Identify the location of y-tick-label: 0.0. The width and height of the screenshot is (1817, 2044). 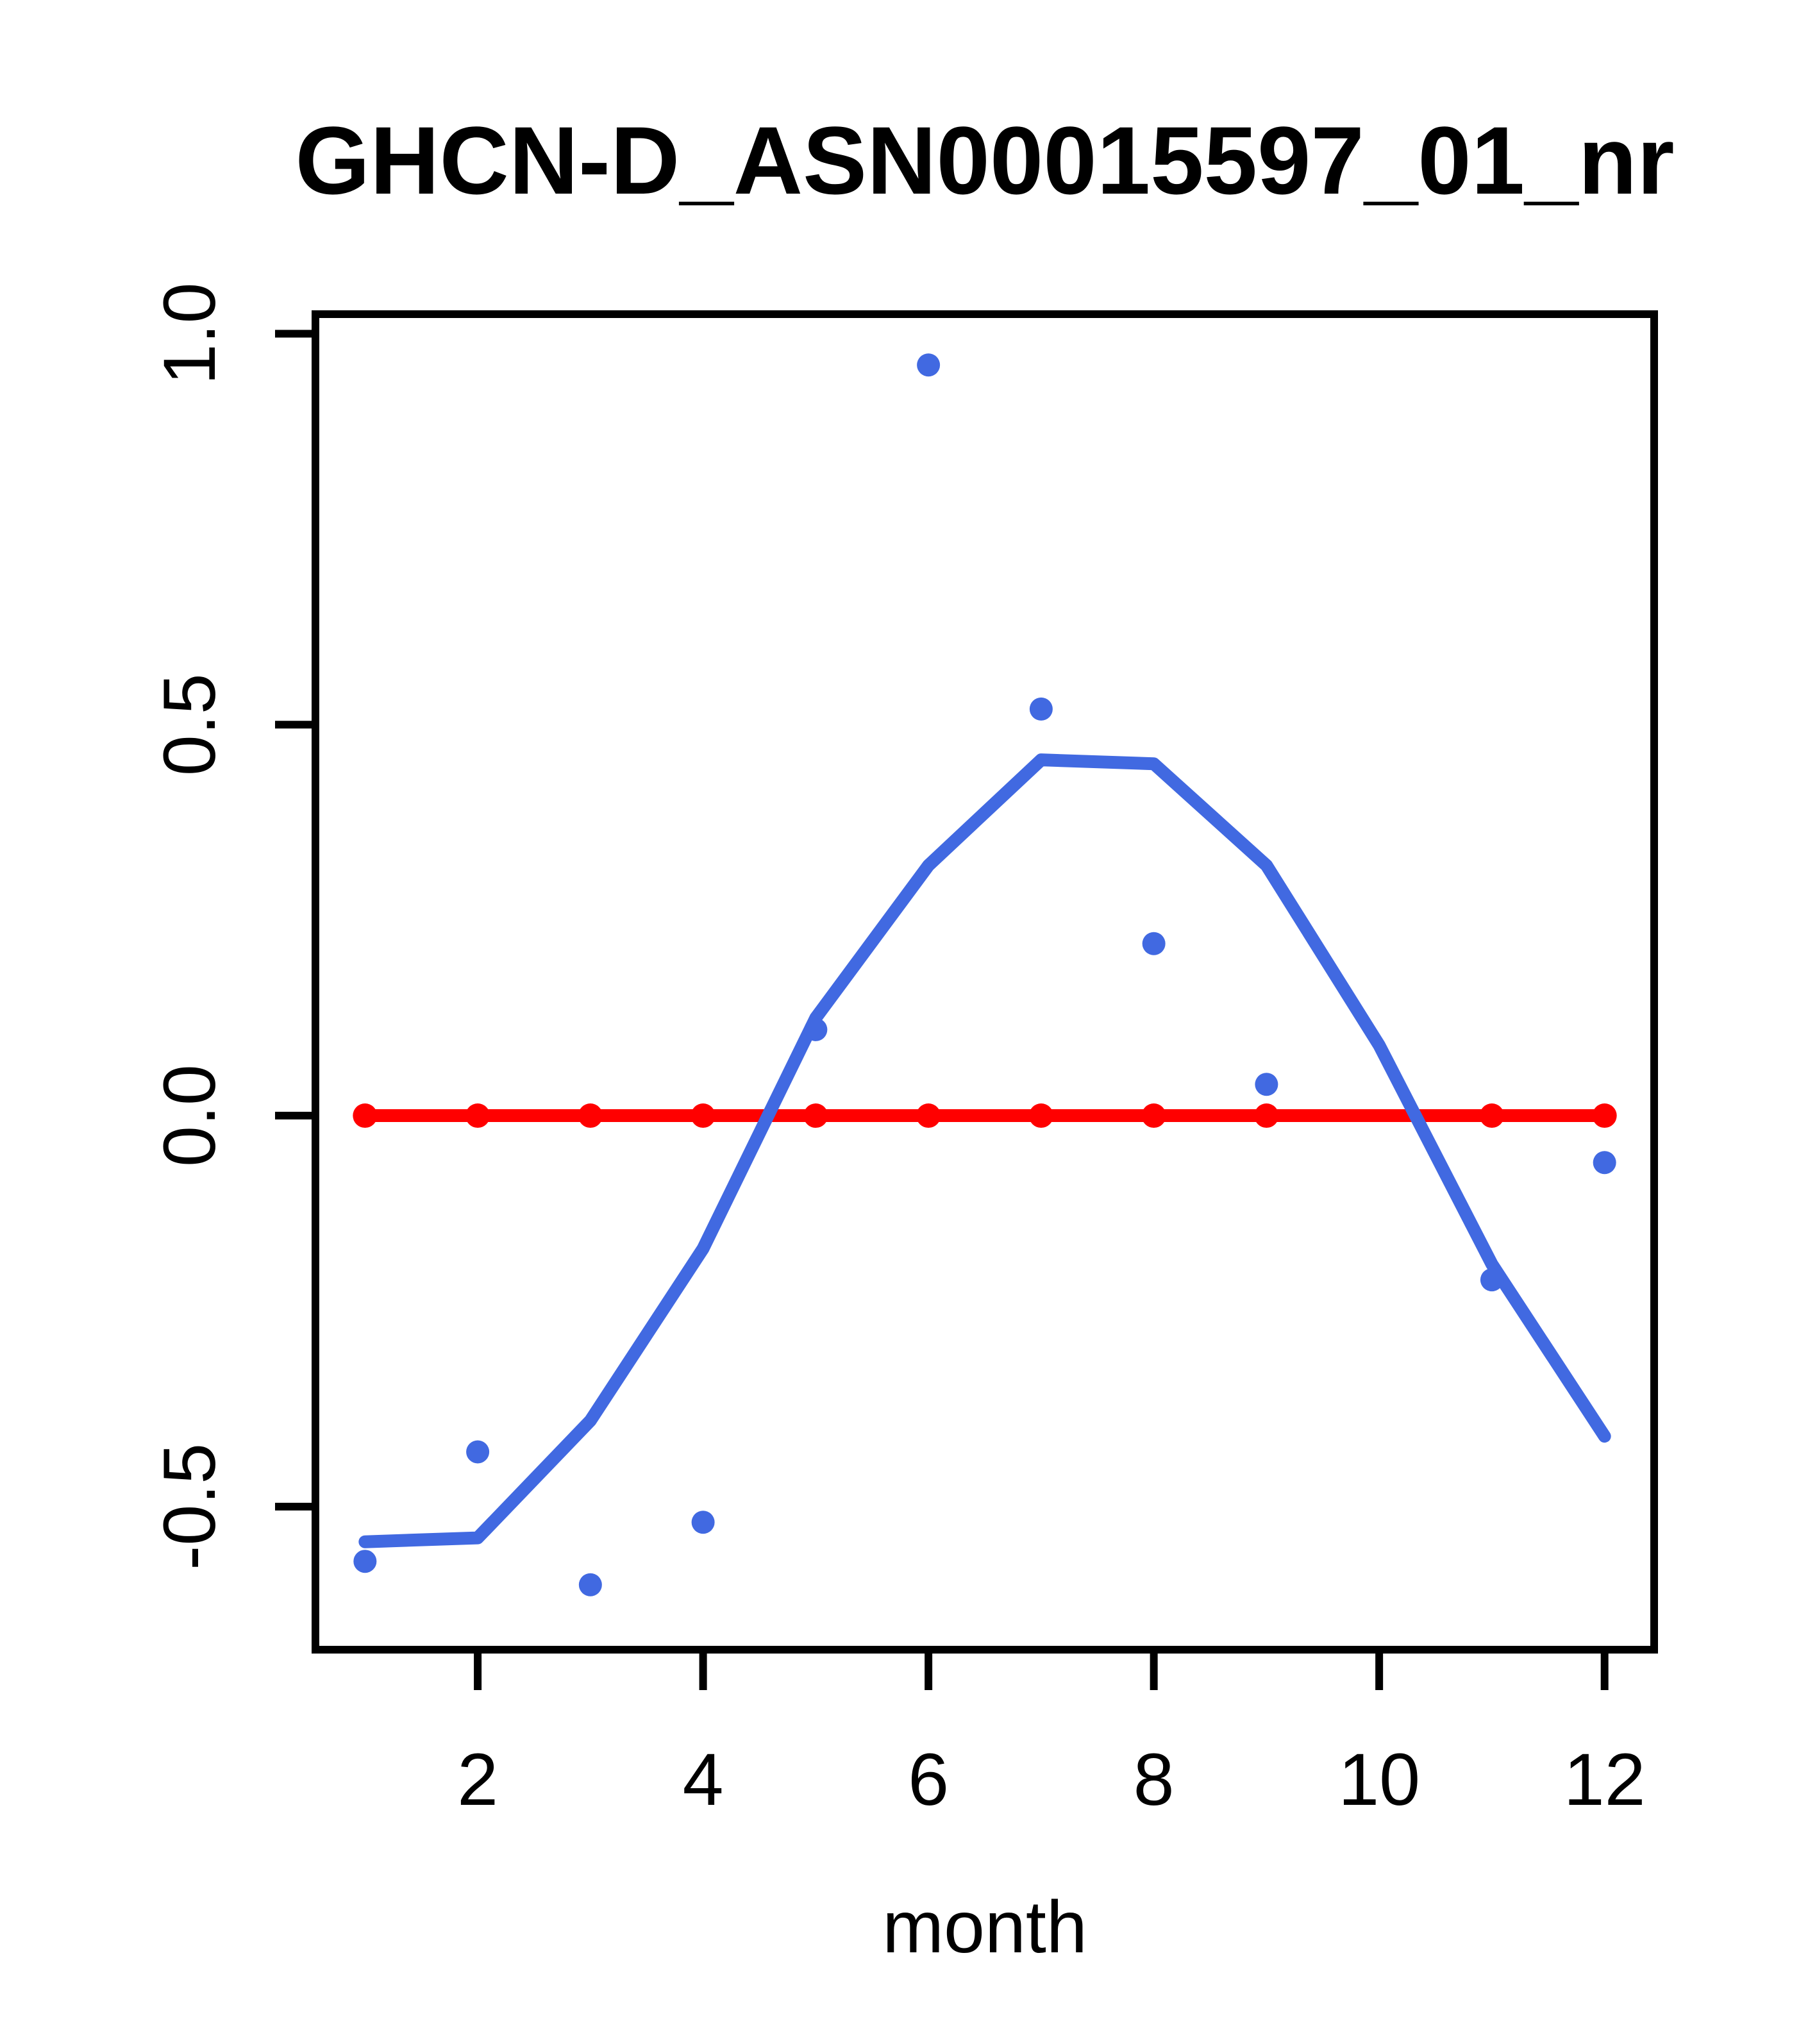
(190, 1116).